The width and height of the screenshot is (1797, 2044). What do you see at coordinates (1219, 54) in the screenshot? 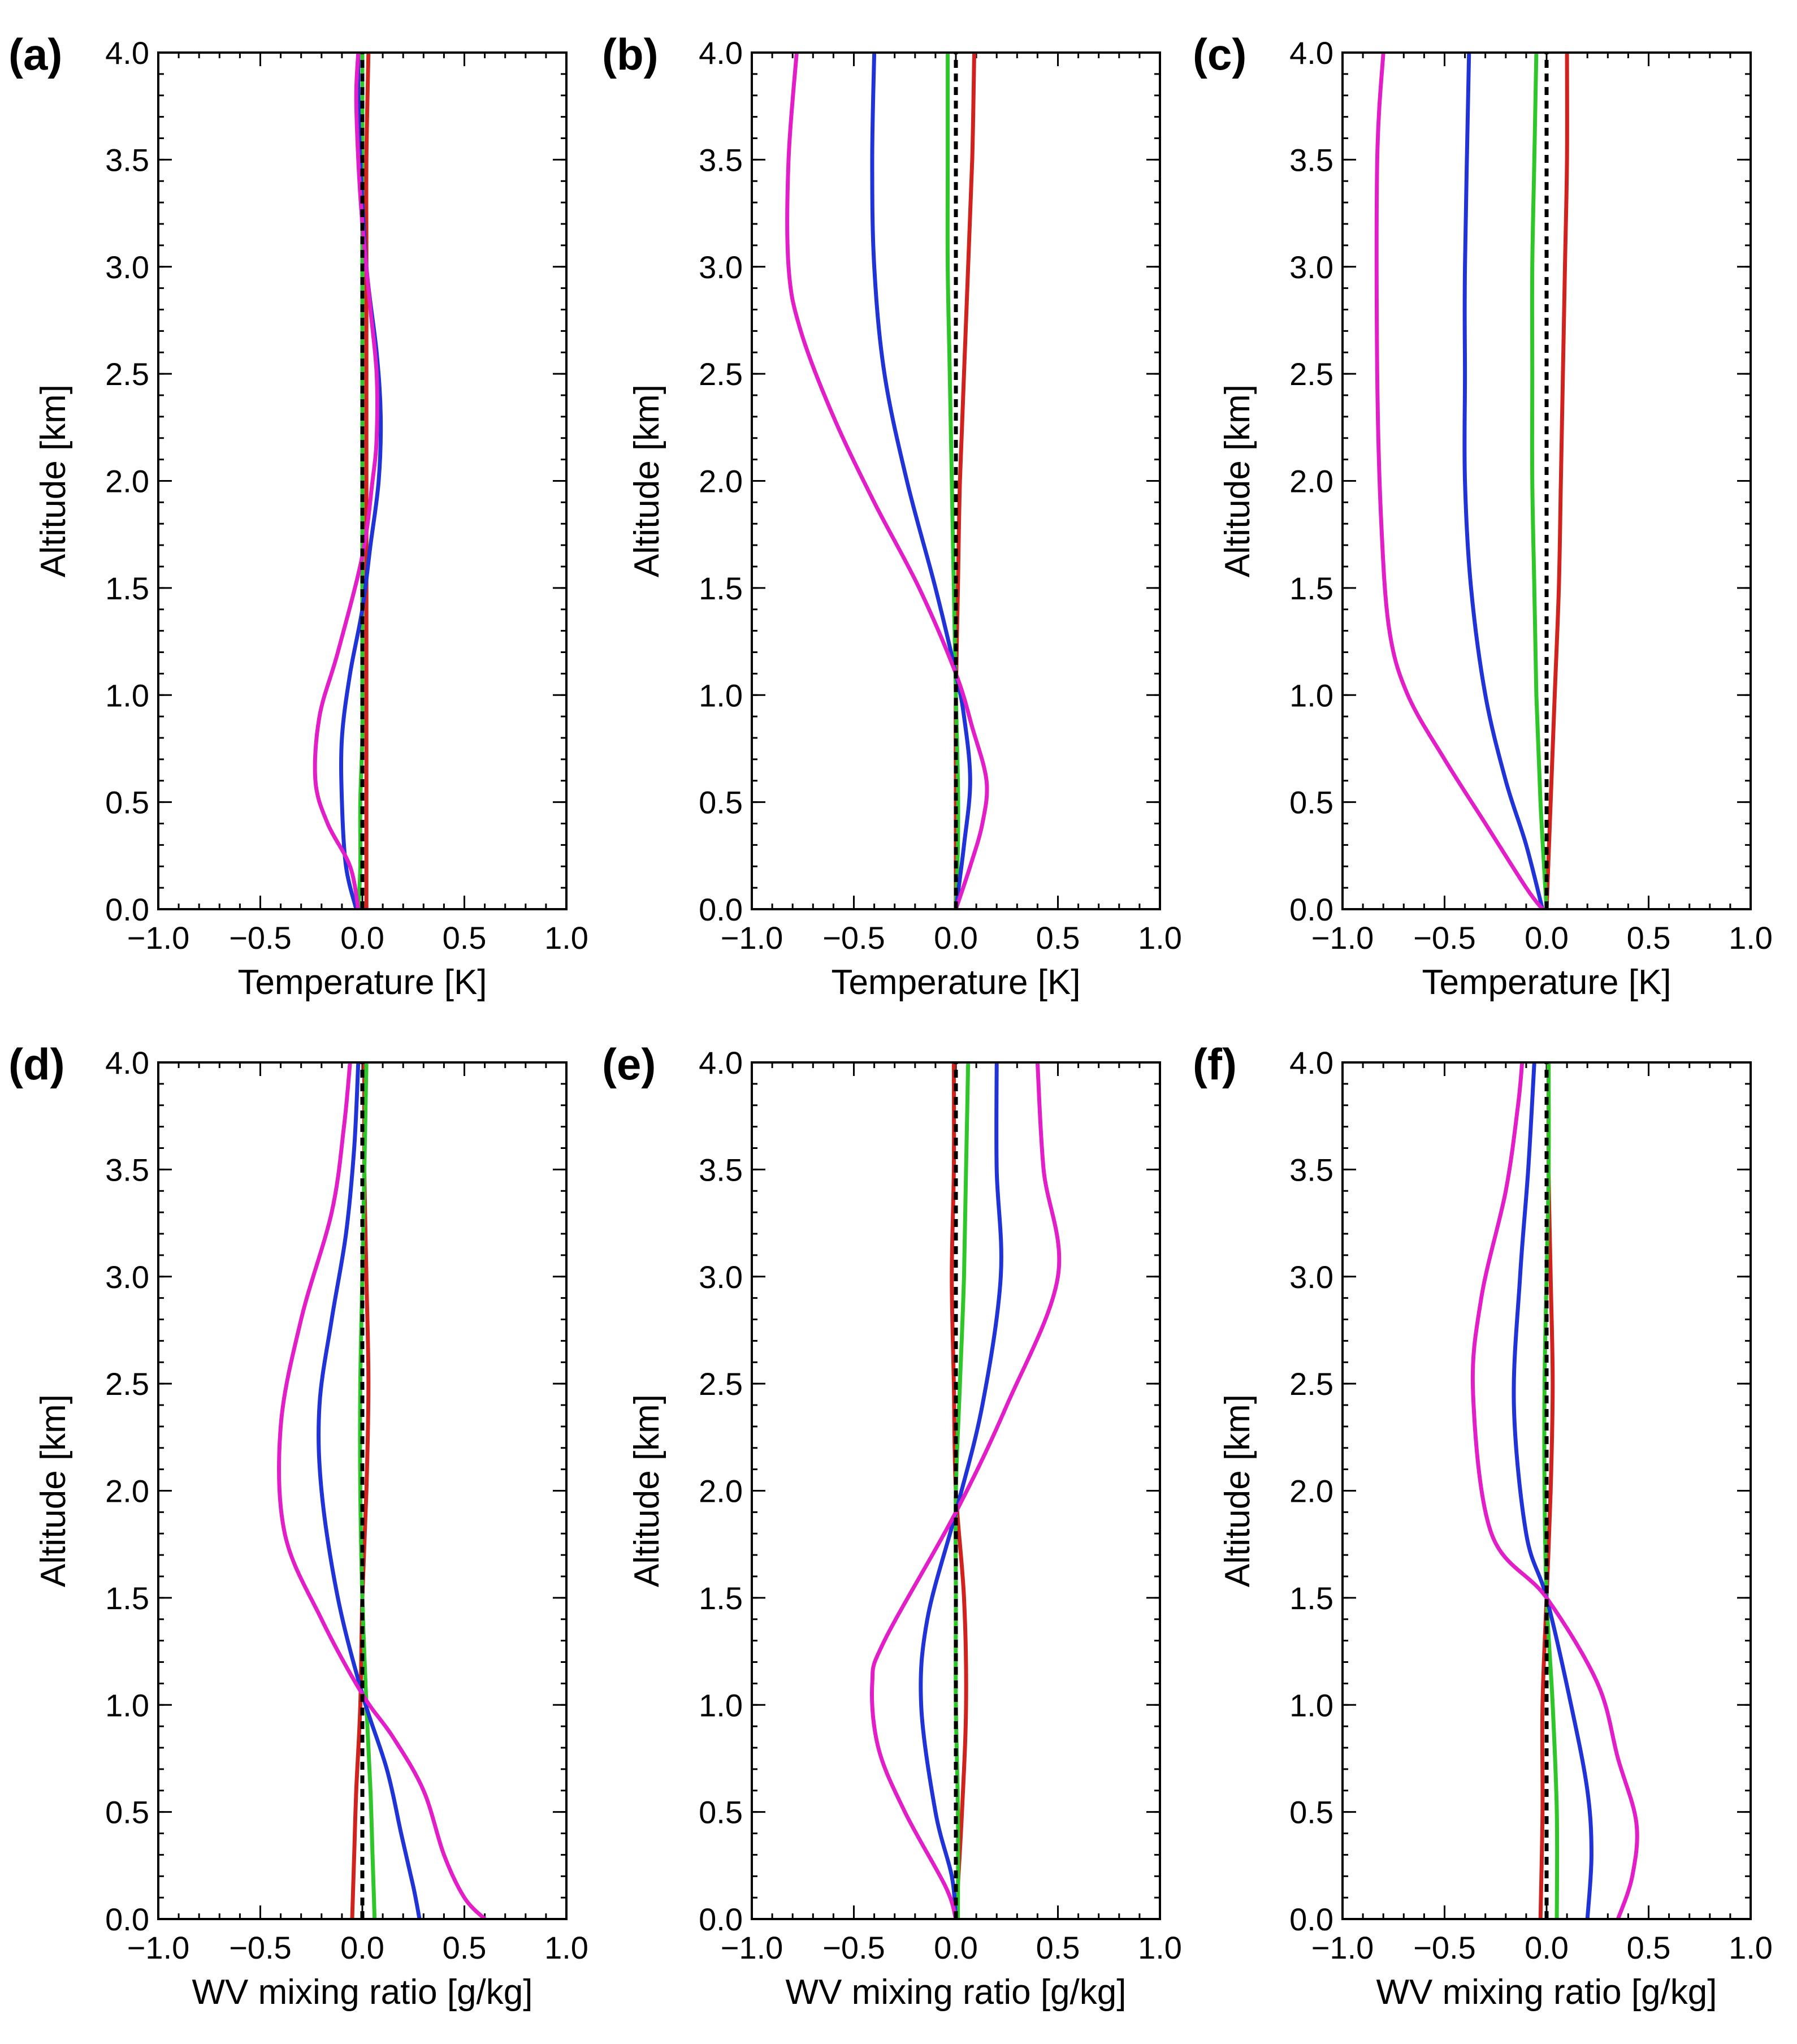
I see `panel-label: (c)` at bounding box center [1219, 54].